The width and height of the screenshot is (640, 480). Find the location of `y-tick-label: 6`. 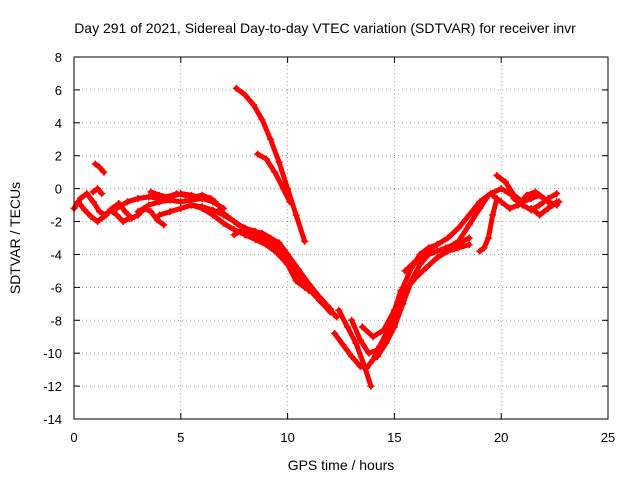

y-tick-label: 6 is located at coordinates (58, 90).